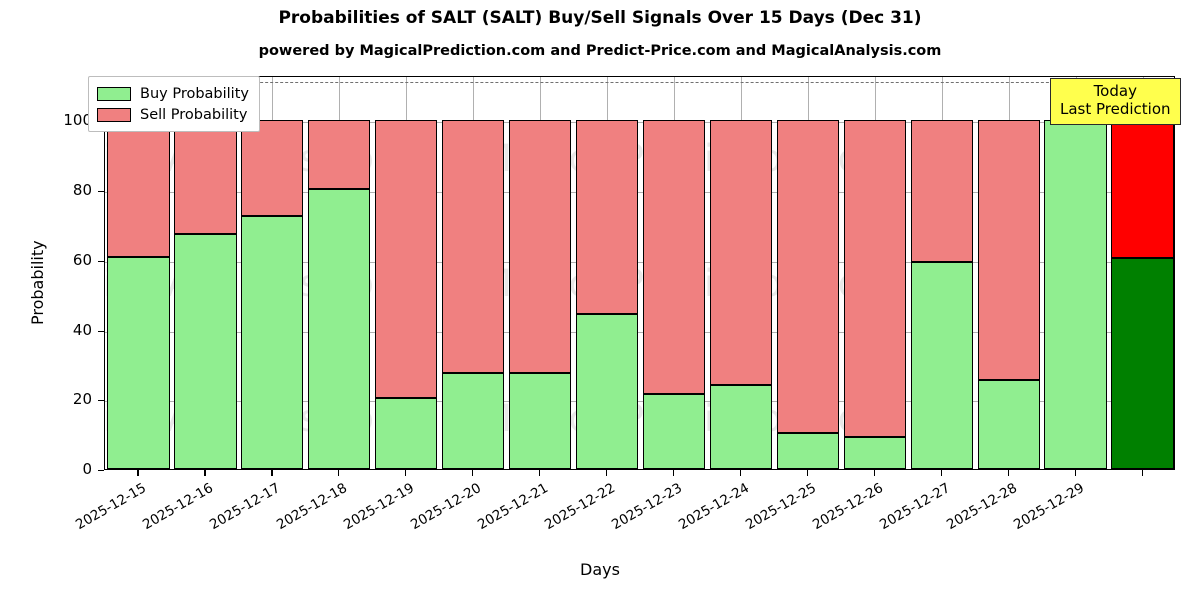 The height and width of the screenshot is (600, 1200). Describe the element at coordinates (1115, 91) in the screenshot. I see `today-label: Today` at that location.